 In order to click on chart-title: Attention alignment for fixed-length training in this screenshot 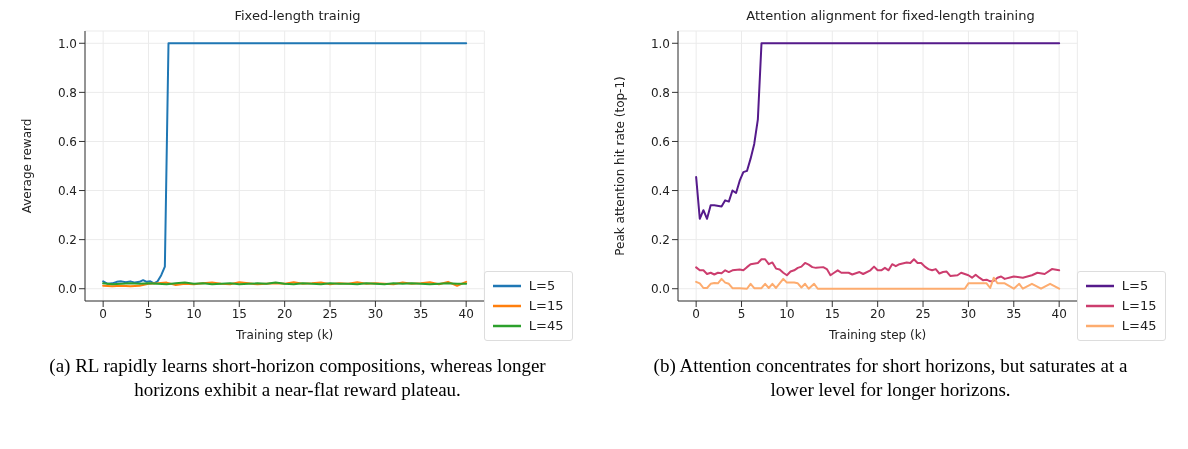, I will do `click(890, 16)`.